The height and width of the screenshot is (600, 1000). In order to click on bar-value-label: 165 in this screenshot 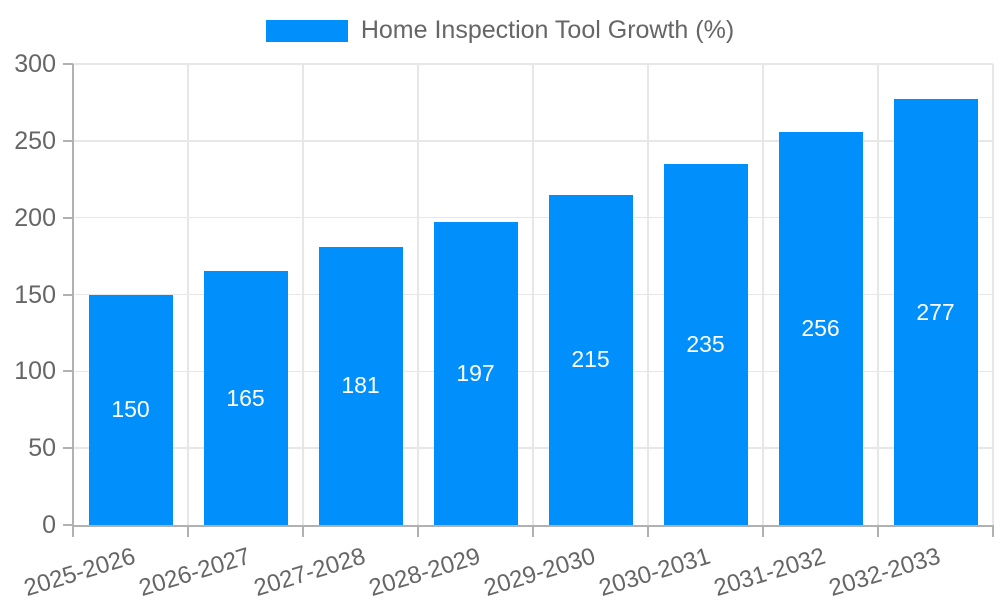, I will do `click(245, 397)`.